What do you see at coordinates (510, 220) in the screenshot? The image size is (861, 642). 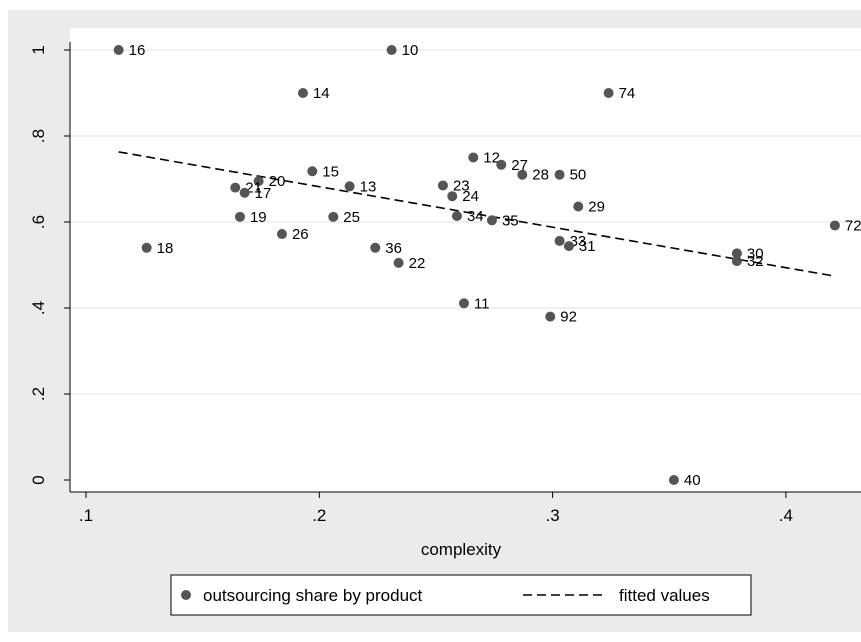 I see `data-point-label-35: 35` at bounding box center [510, 220].